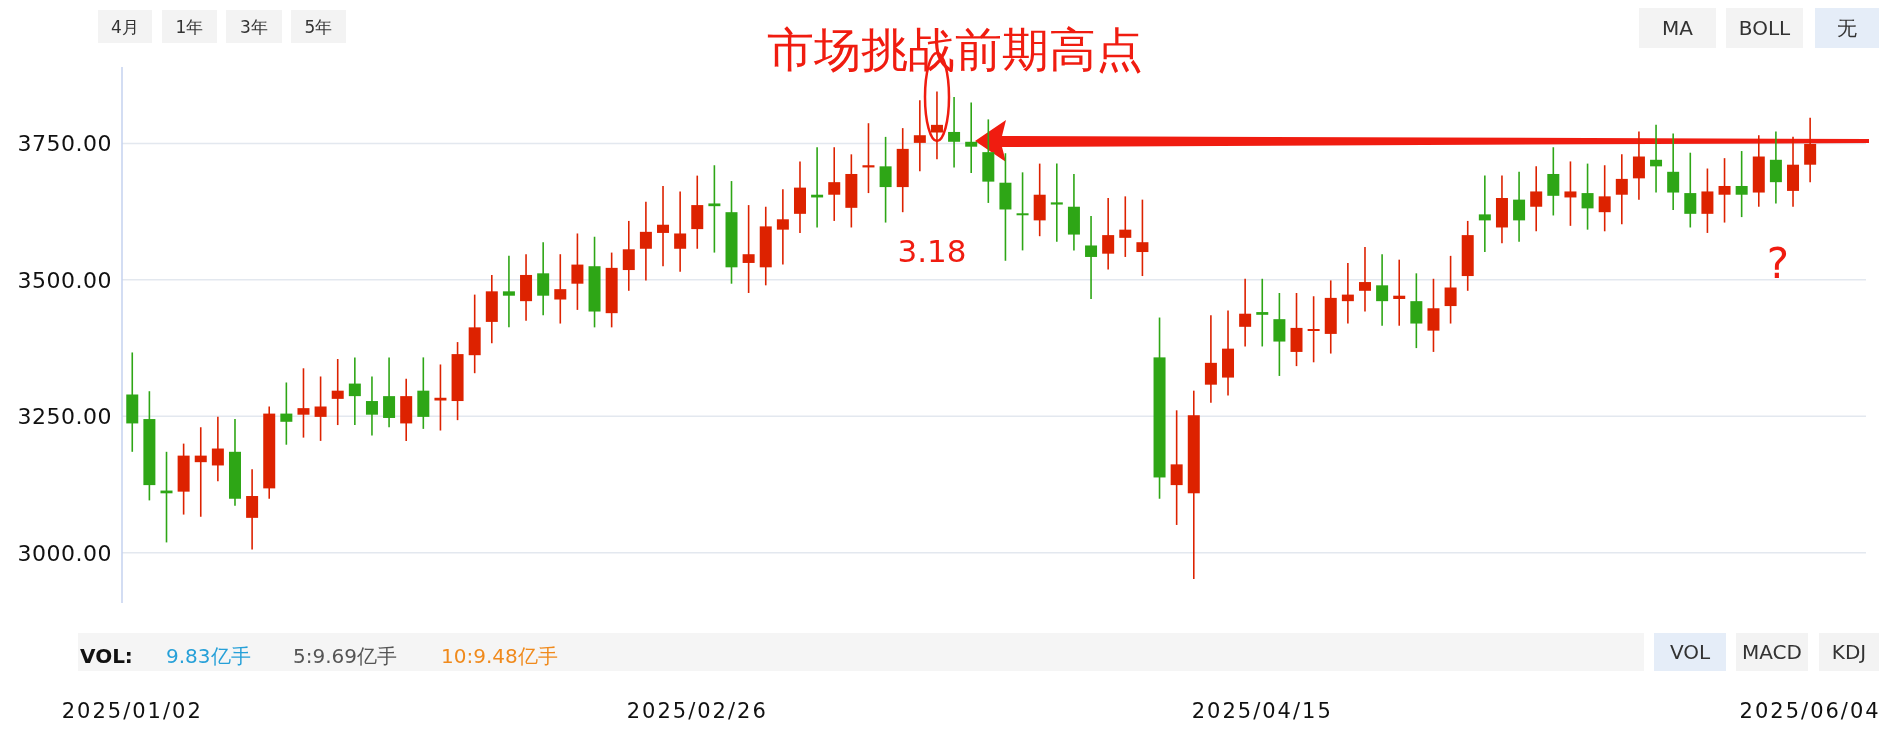 The image size is (1879, 731). What do you see at coordinates (697, 711) in the screenshot?
I see `x-tick-label: 2025/02/26` at bounding box center [697, 711].